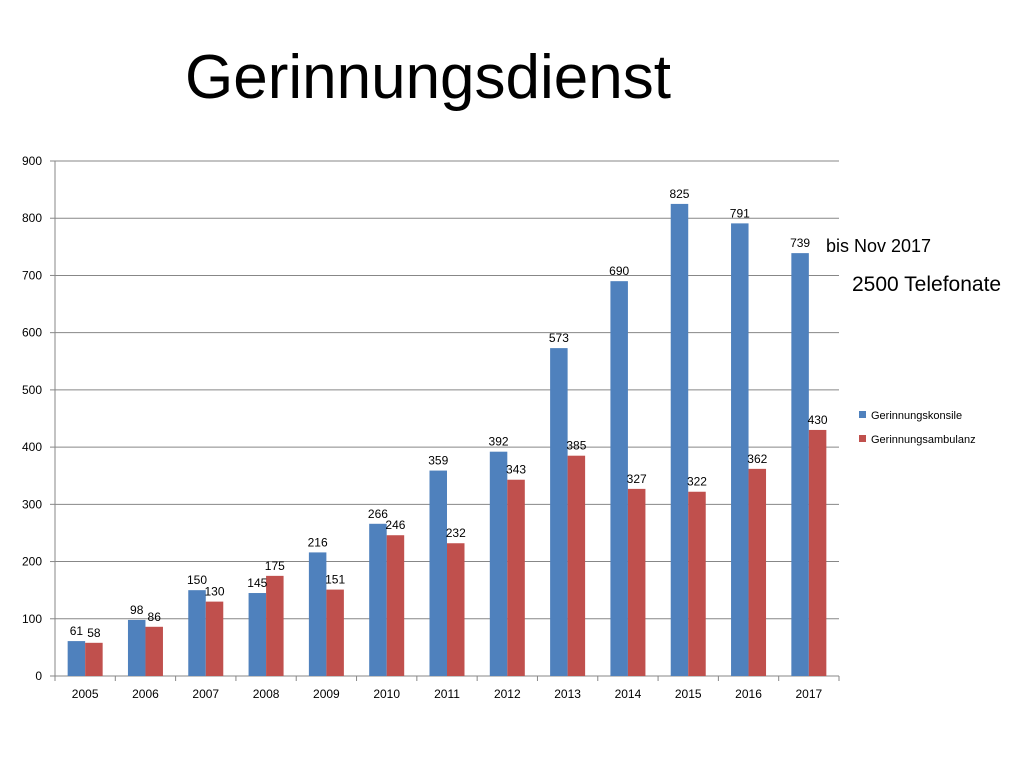  I want to click on data-label: 246, so click(395, 525).